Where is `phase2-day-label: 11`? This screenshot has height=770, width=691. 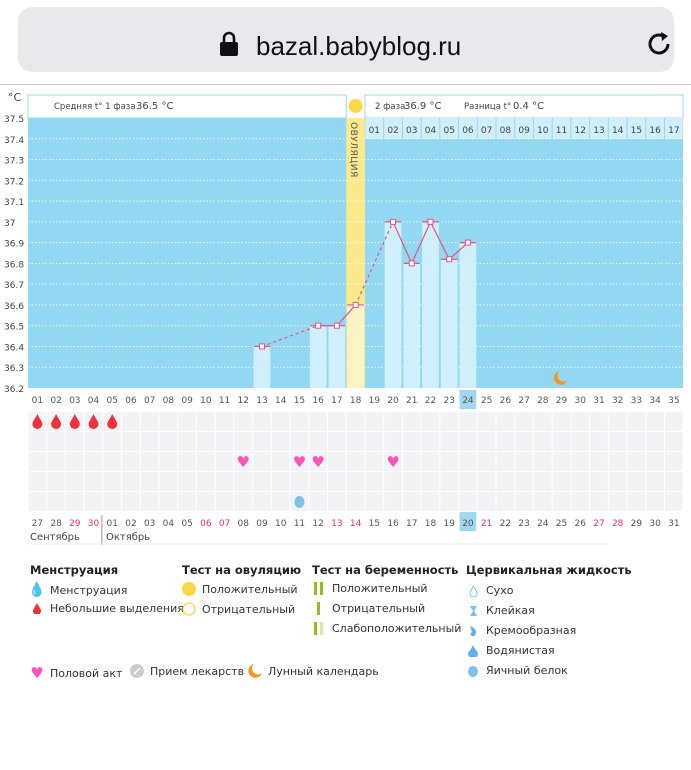 phase2-day-label: 11 is located at coordinates (561, 131).